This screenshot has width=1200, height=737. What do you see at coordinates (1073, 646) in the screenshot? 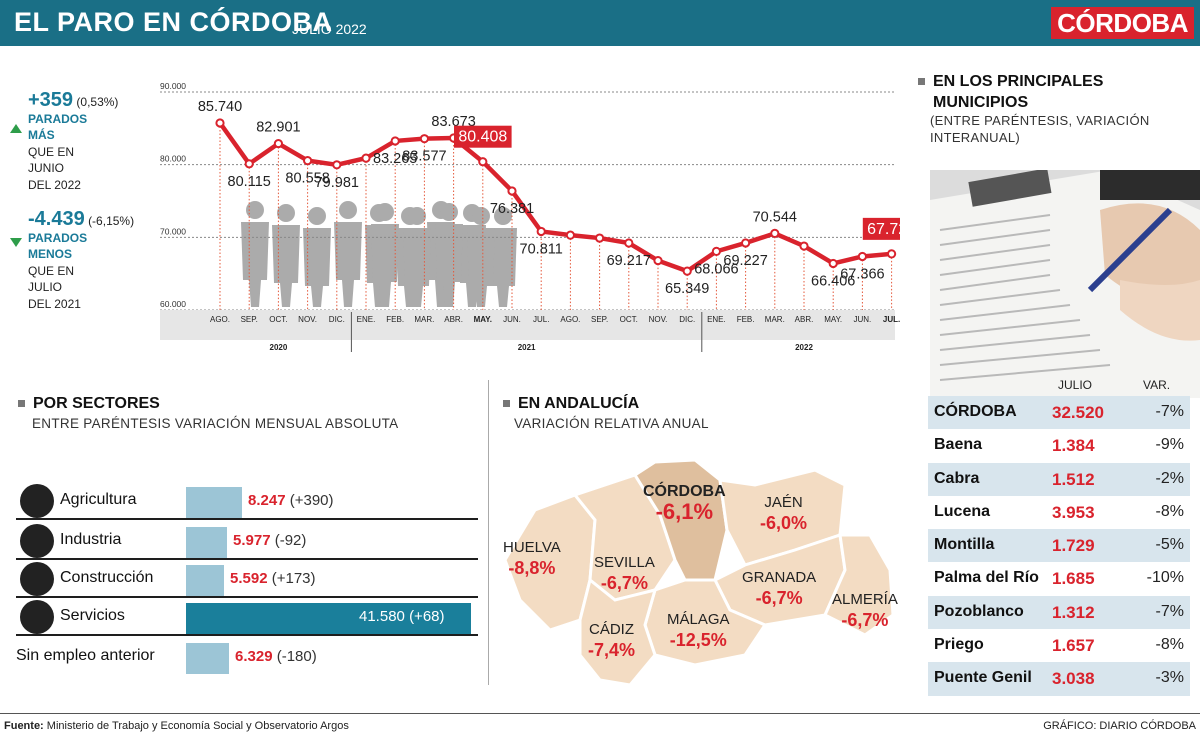
I see `municipio-value: 1.657` at bounding box center [1073, 646].